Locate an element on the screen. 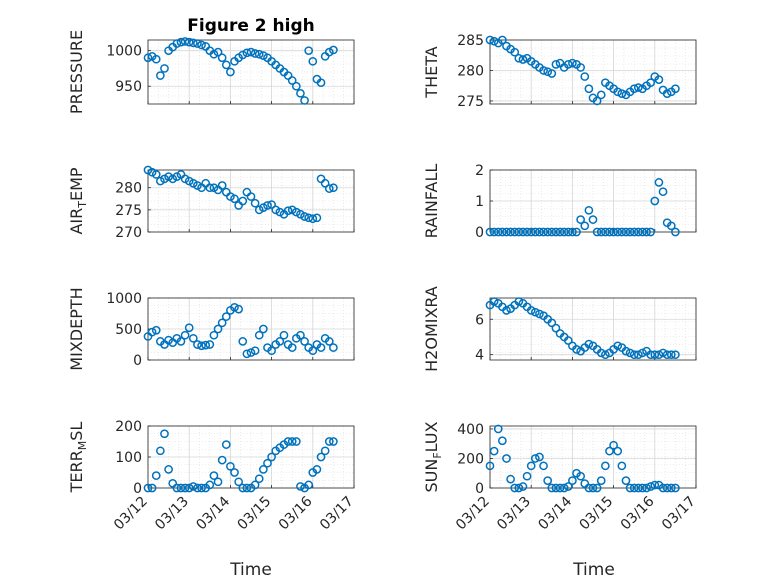 Image resolution: width=778 pixels, height=583 pixels. y-label-subscript: M is located at coordinates (82, 446).